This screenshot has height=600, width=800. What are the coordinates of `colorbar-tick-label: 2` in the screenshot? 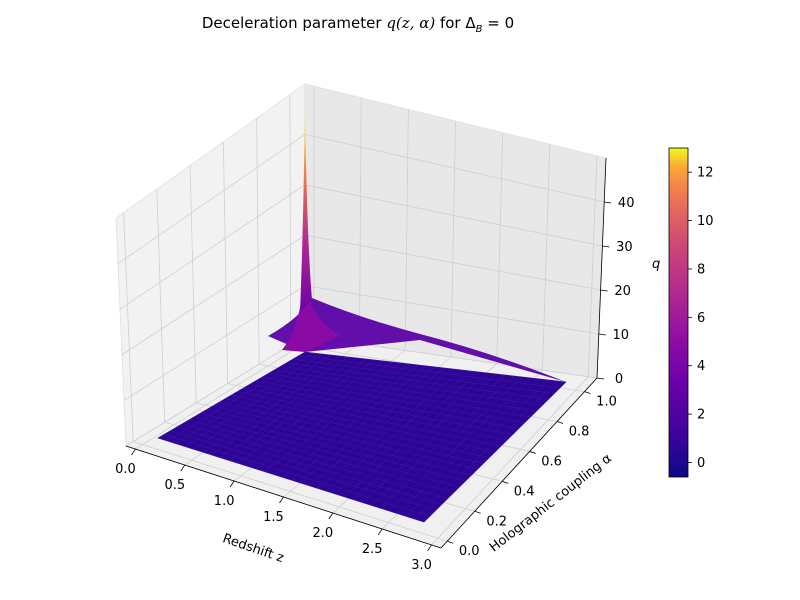 It's located at (701, 415).